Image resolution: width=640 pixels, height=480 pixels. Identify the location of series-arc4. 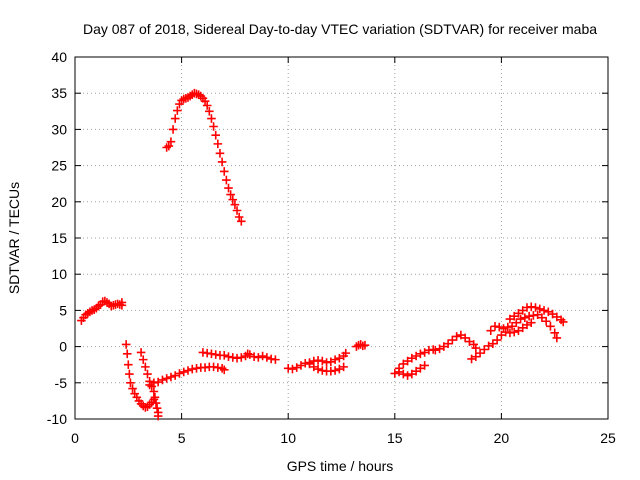
(187, 376).